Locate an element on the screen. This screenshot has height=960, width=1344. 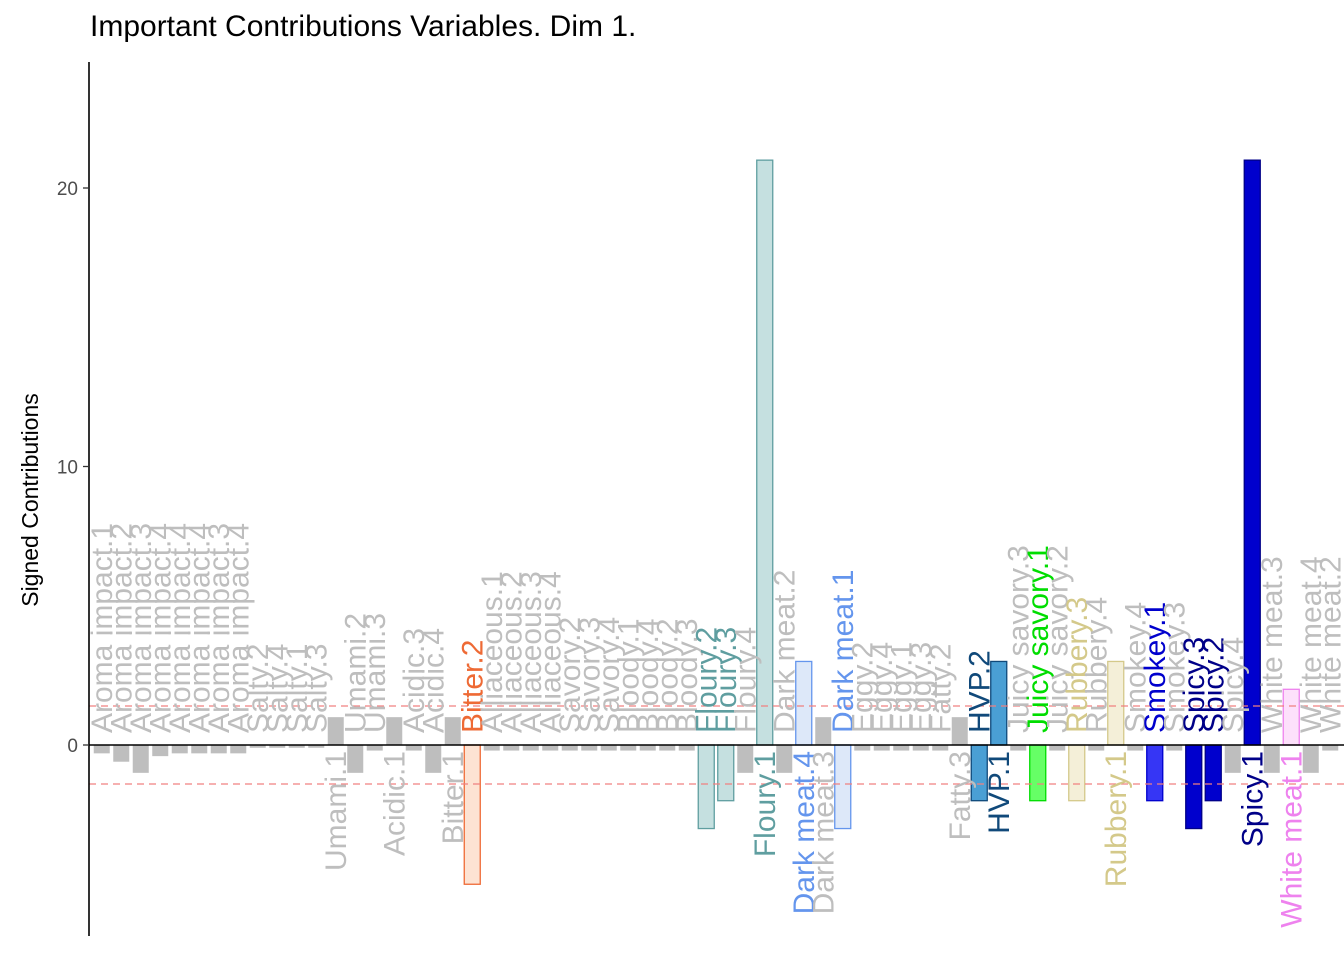
y-tick-label: 0 is located at coordinates (72, 746).